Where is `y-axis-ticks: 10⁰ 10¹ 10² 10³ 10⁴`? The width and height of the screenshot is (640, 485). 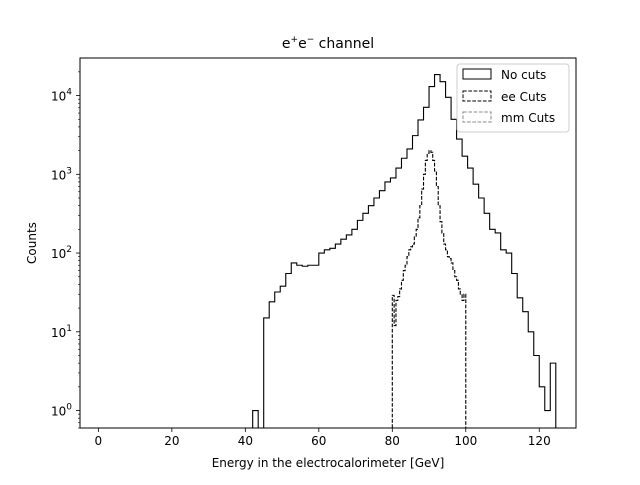 y-axis-ticks: 10⁰ 10¹ 10² 10³ 10⁴ is located at coordinates (65, 250).